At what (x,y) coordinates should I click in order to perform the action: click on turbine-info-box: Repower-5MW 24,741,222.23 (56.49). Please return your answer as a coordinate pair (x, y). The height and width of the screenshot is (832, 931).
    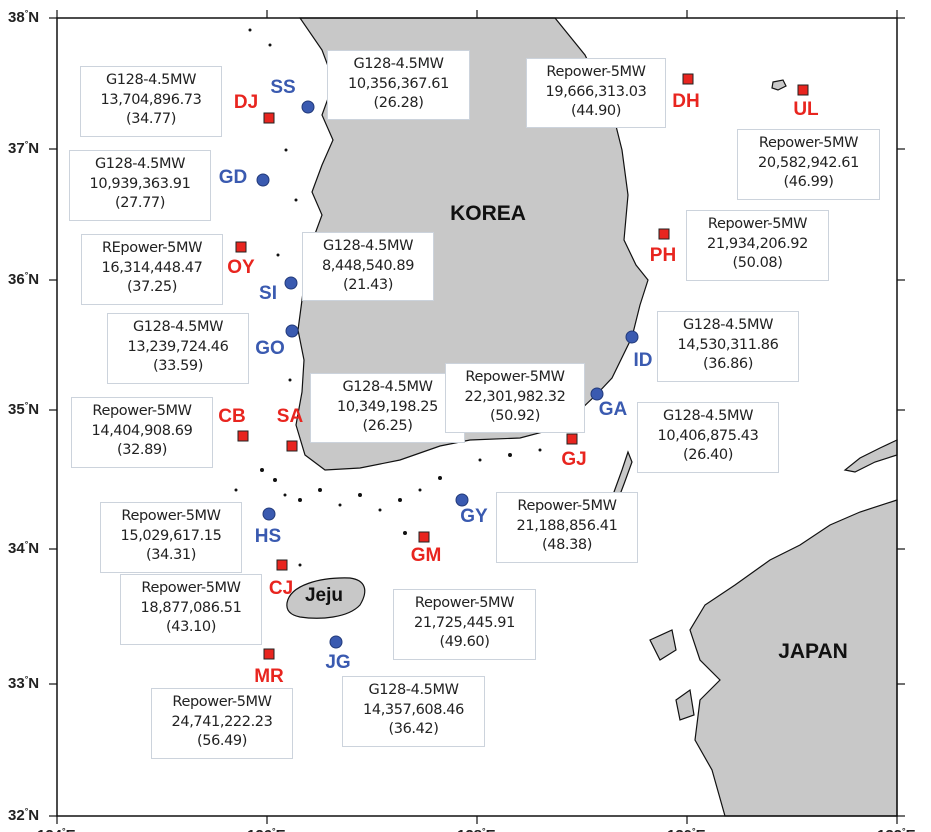
    Looking at the image, I should click on (222, 723).